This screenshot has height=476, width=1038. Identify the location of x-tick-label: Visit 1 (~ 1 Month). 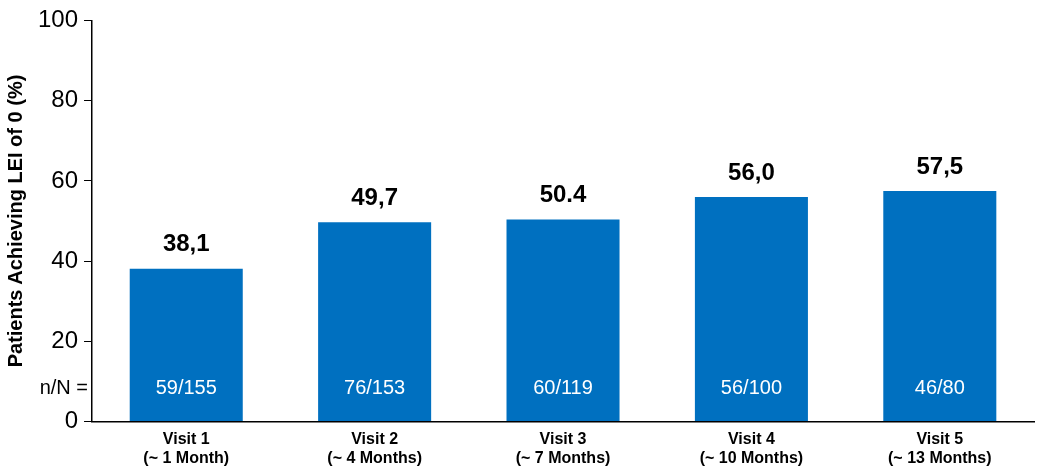
(186, 447).